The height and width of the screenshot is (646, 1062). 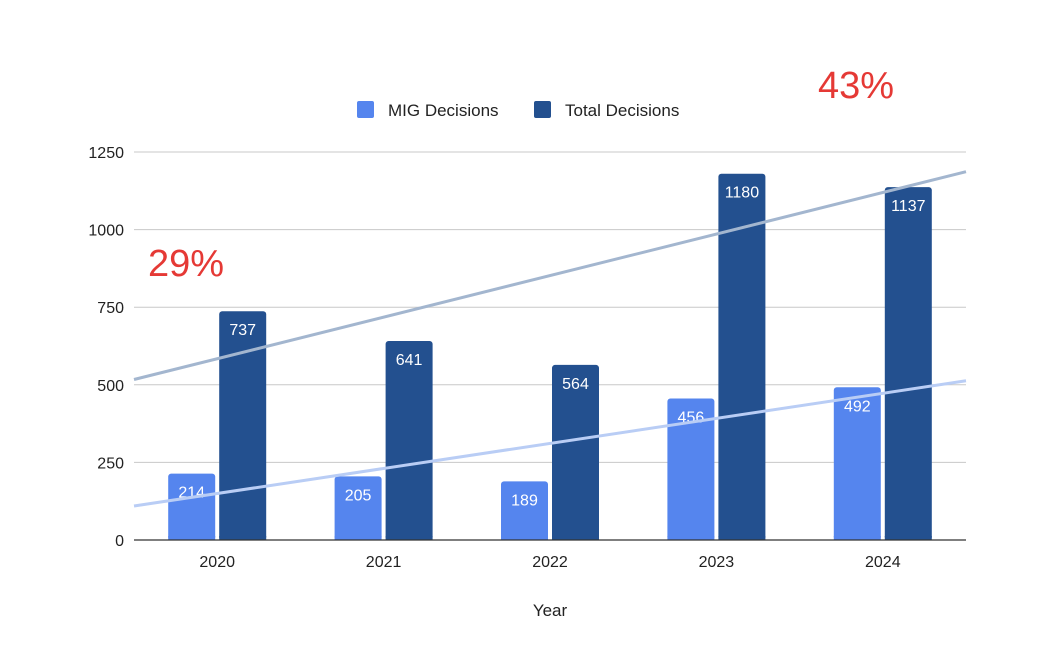 I want to click on bar-base-mig-decisions-2020, so click(x=192, y=538).